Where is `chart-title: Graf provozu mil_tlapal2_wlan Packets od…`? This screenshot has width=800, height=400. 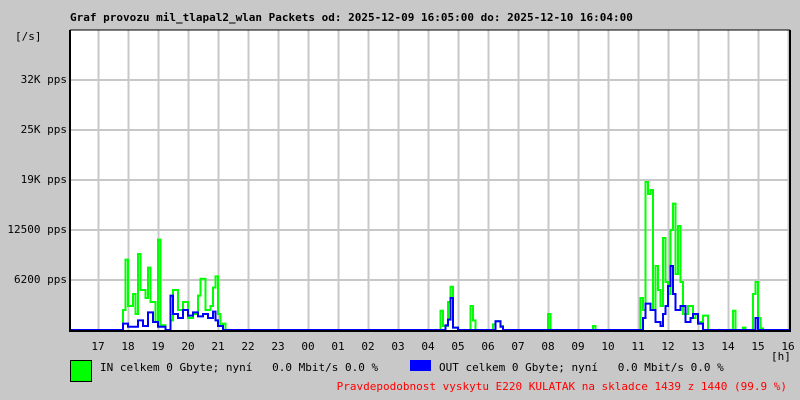
chart-title: Graf provozu mil_tlapal2_wlan Packets od… is located at coordinates (351, 17).